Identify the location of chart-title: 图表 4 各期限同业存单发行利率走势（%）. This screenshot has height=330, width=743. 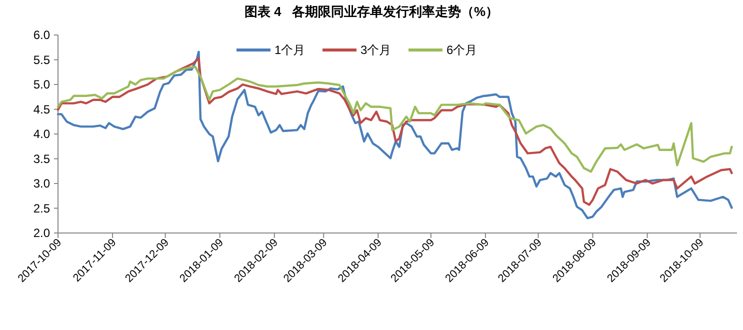
(371, 11).